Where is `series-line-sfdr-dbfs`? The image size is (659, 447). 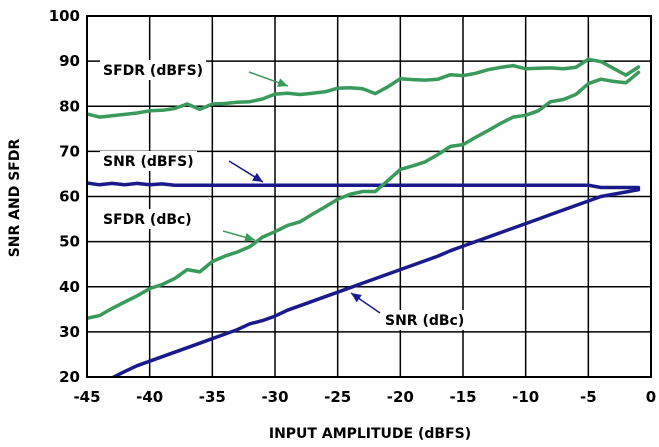 series-line-sfdr-dbfs is located at coordinates (364, 88).